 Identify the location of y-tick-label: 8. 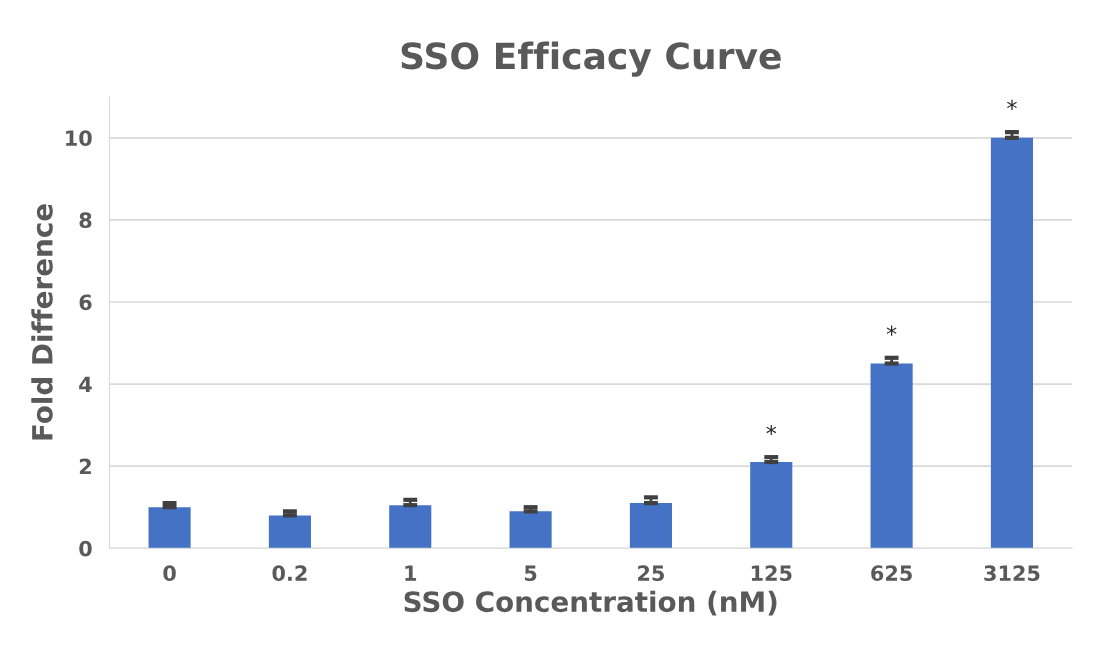
(85, 220).